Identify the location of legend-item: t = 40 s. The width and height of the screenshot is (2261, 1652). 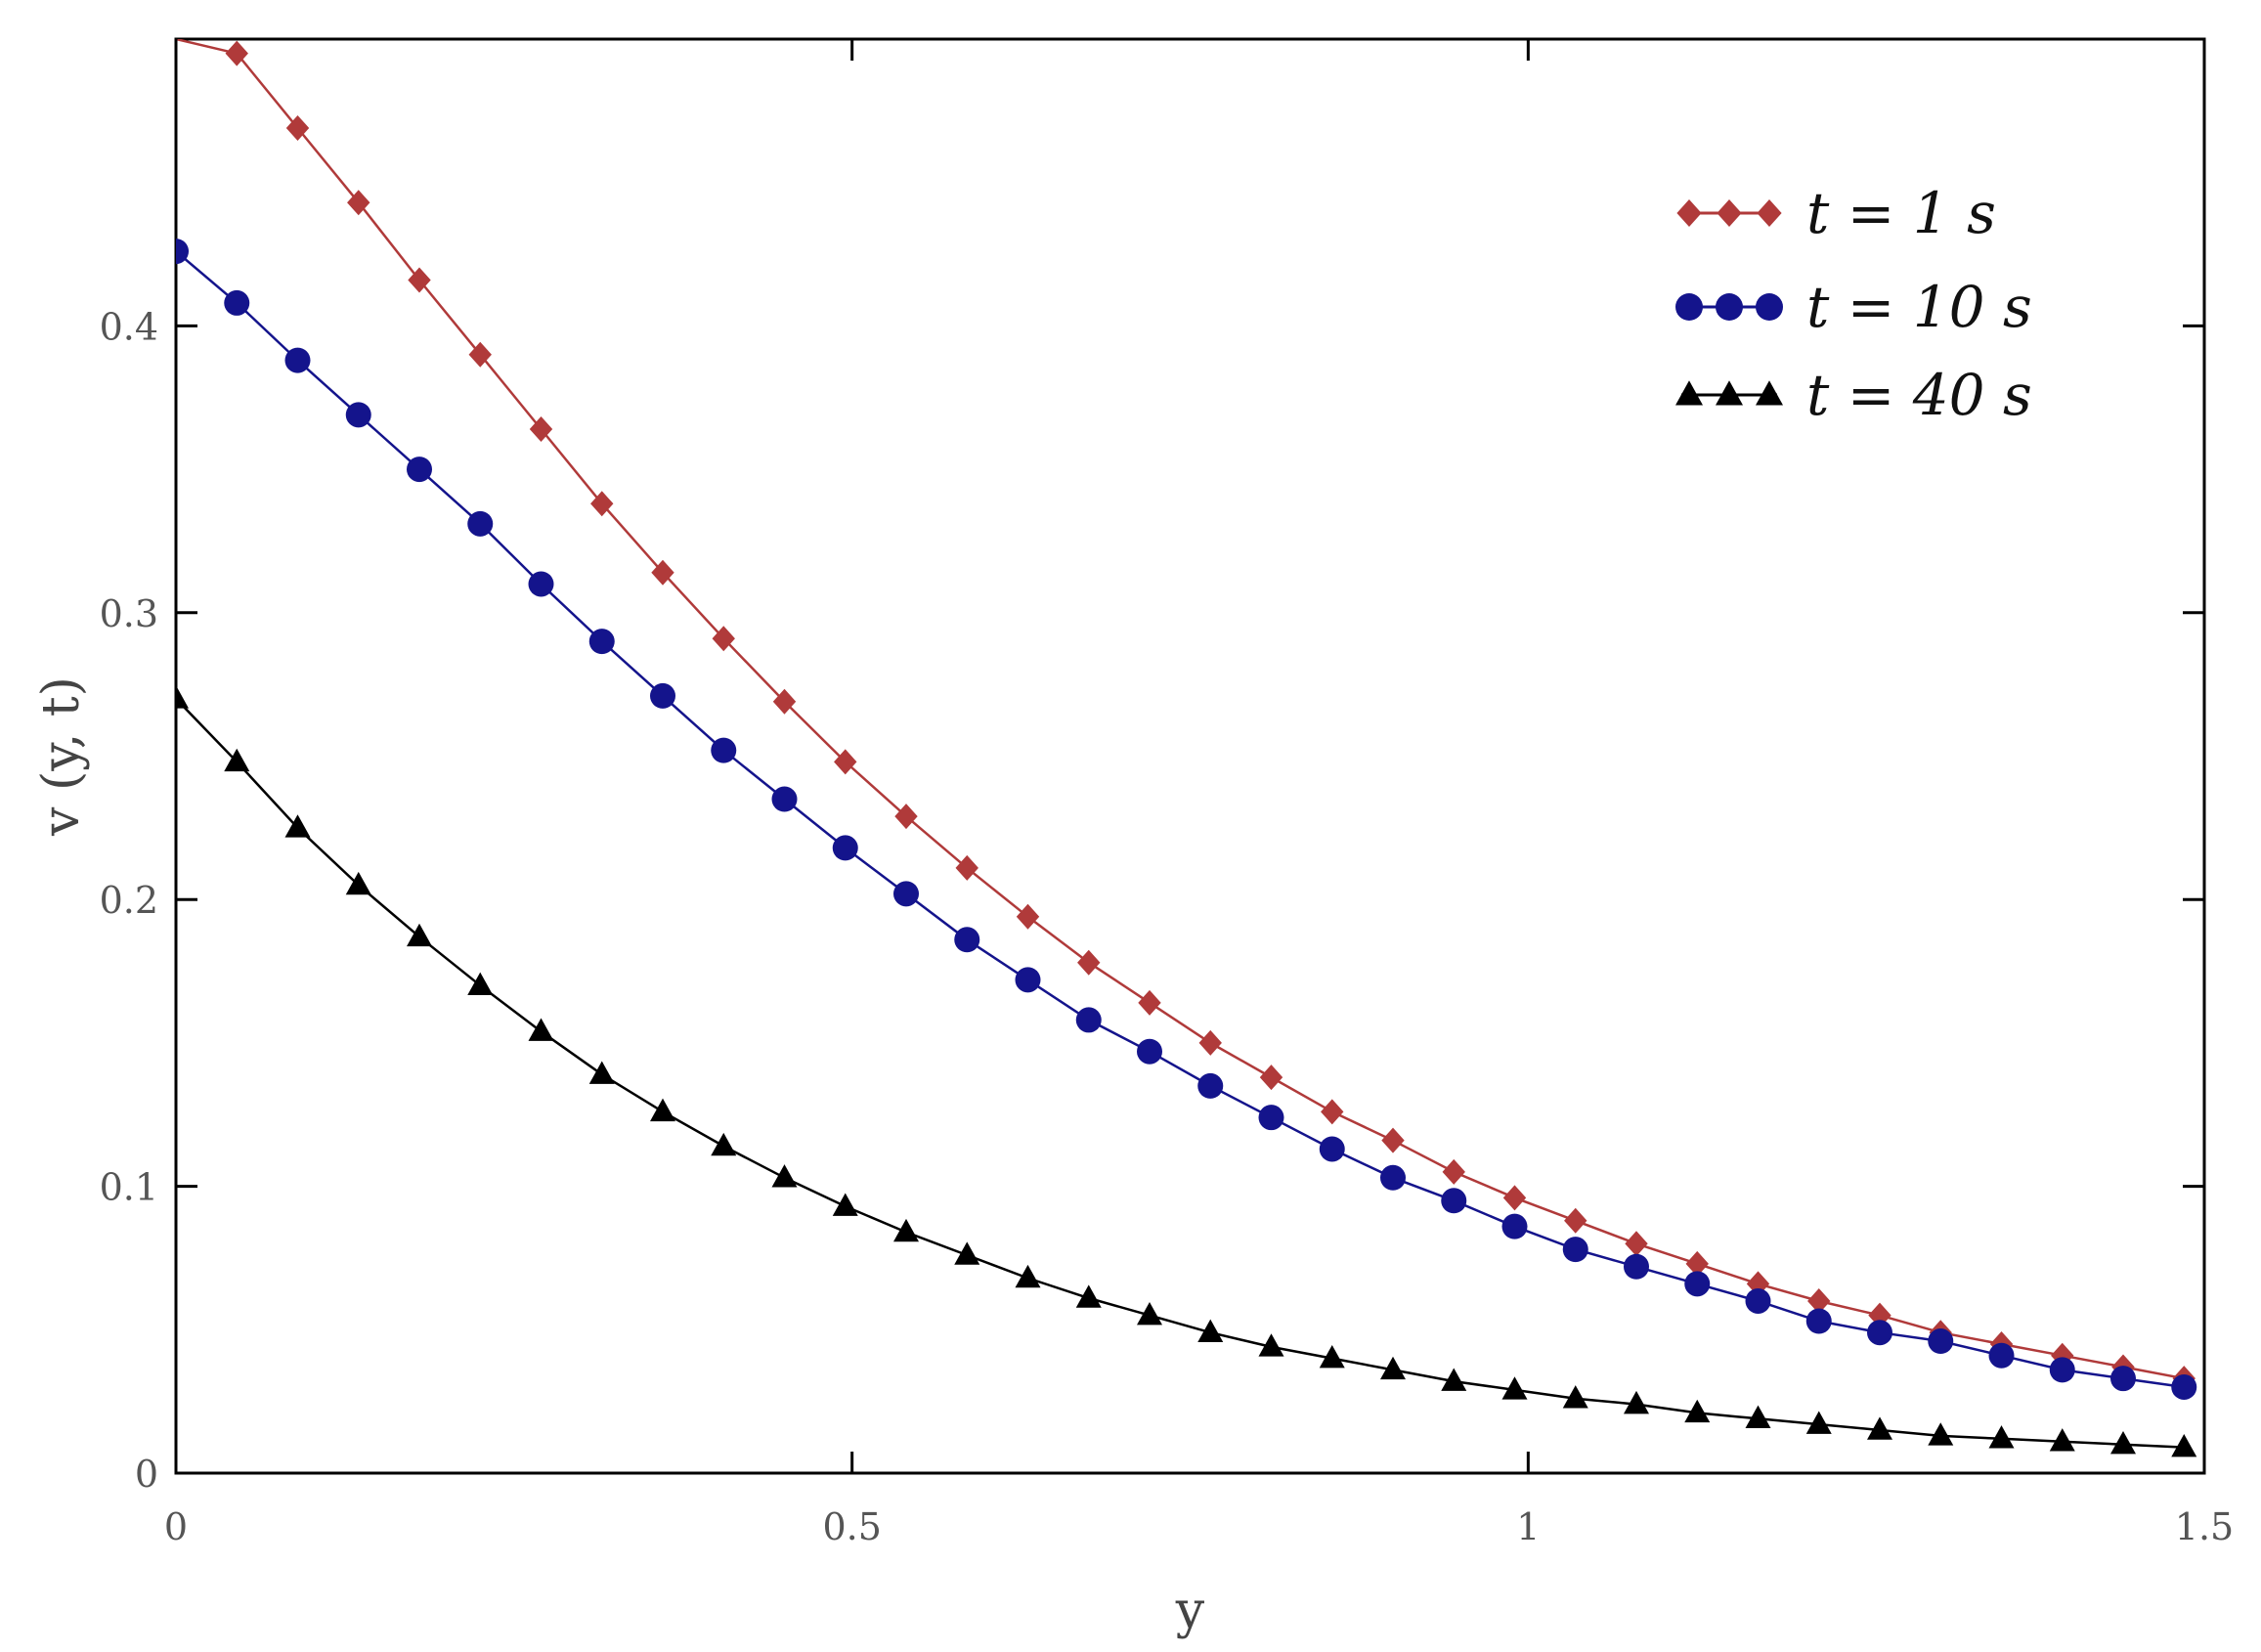
(1853, 395).